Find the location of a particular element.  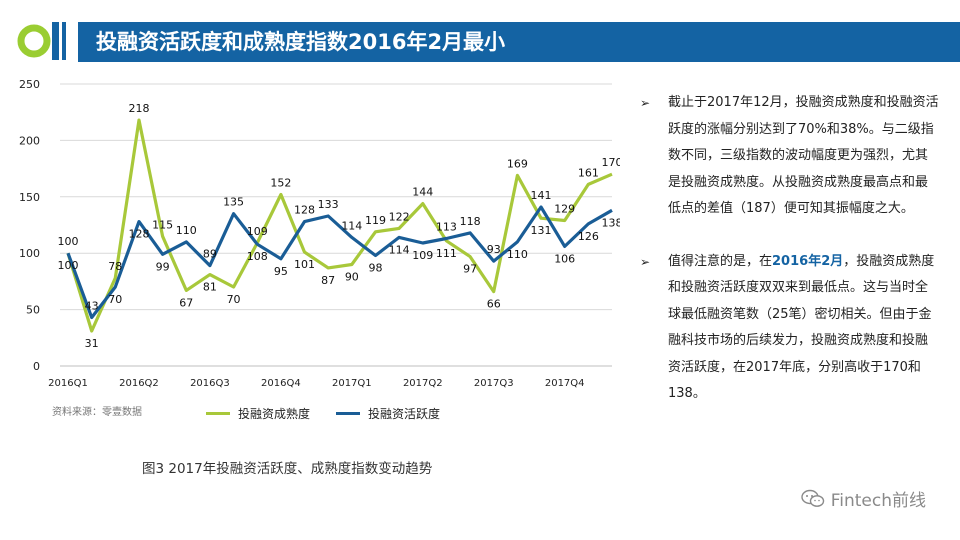

legend-swatch-activity is located at coordinates (348, 413).